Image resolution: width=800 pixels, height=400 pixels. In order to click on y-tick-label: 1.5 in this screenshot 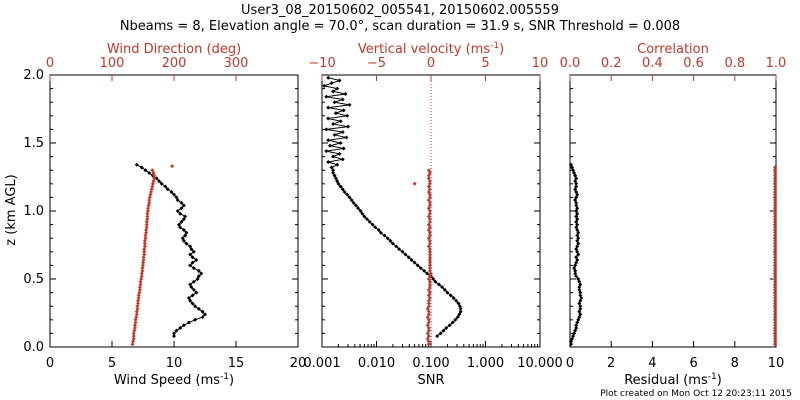, I will do `click(33, 143)`.